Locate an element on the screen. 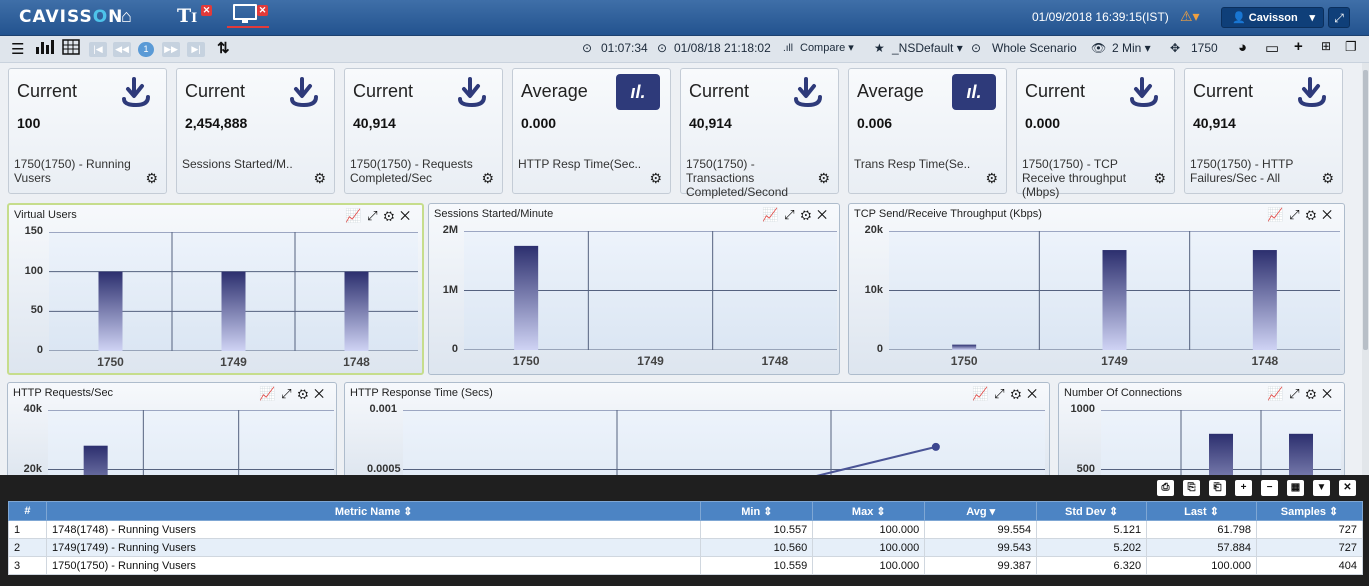 The width and height of the screenshot is (1369, 586). panel-tools: 📈⤢⚙✕ is located at coordinates (380, 216).